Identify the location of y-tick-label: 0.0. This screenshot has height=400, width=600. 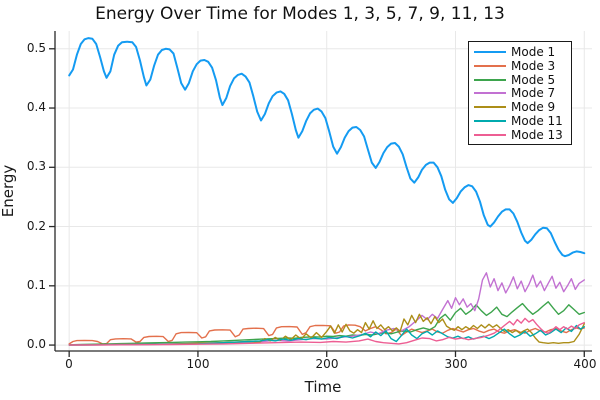
(36, 344).